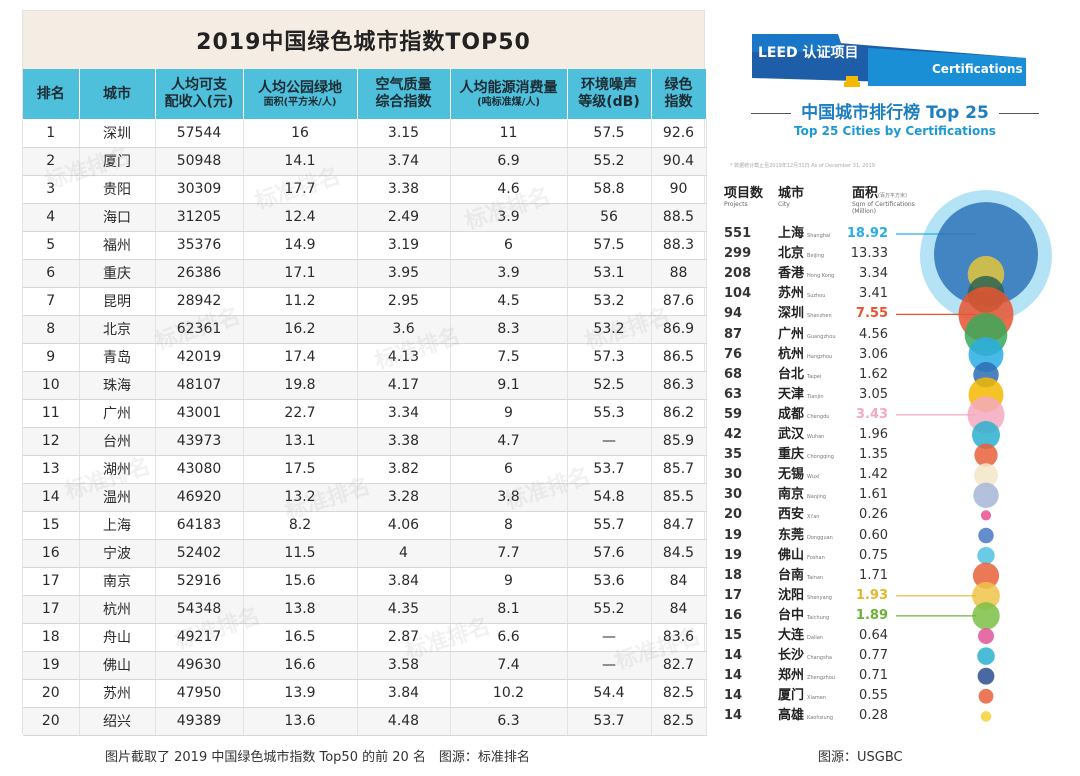  What do you see at coordinates (117, 693) in the screenshot?
I see `table-cell: 苏州` at bounding box center [117, 693].